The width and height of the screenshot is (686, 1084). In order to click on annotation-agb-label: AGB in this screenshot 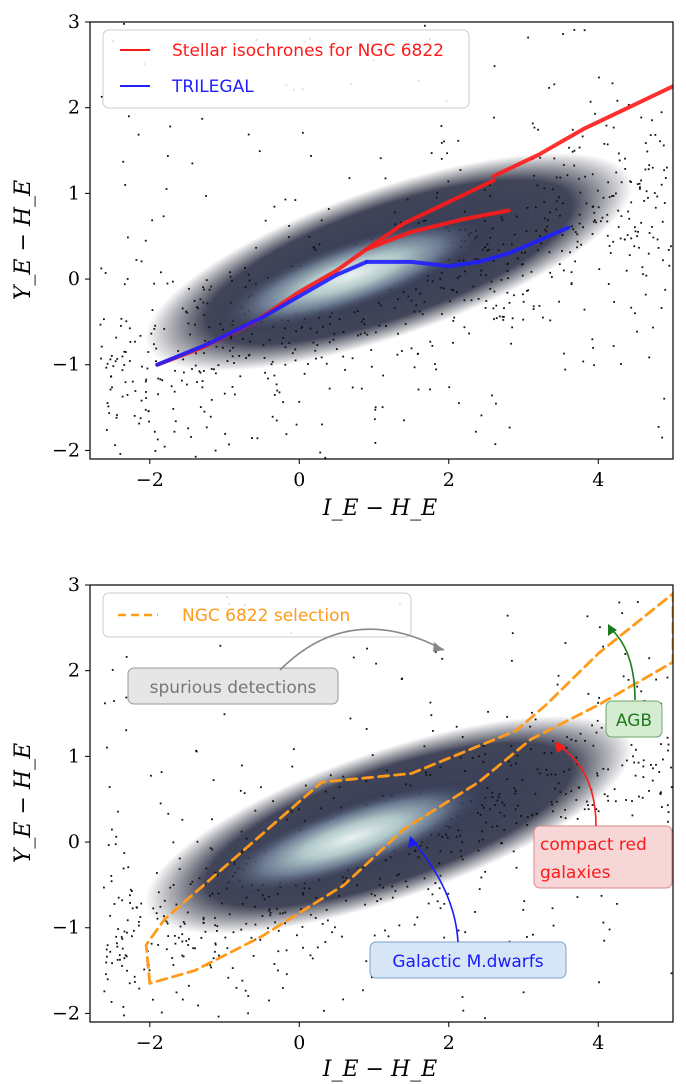, I will do `click(634, 721)`.